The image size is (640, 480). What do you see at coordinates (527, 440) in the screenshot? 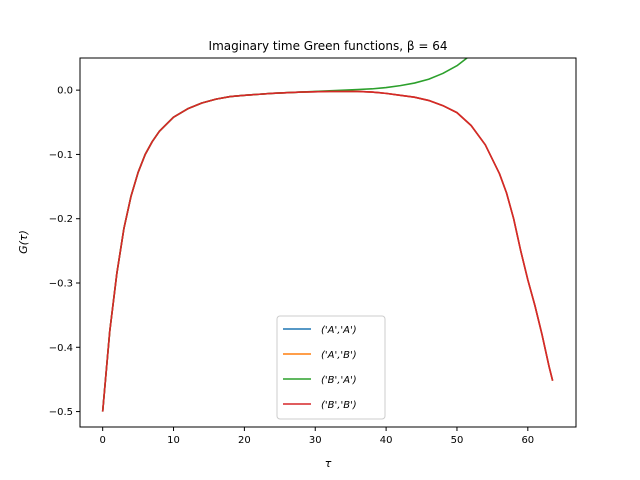
I see `x-tick-label: 60` at bounding box center [527, 440].